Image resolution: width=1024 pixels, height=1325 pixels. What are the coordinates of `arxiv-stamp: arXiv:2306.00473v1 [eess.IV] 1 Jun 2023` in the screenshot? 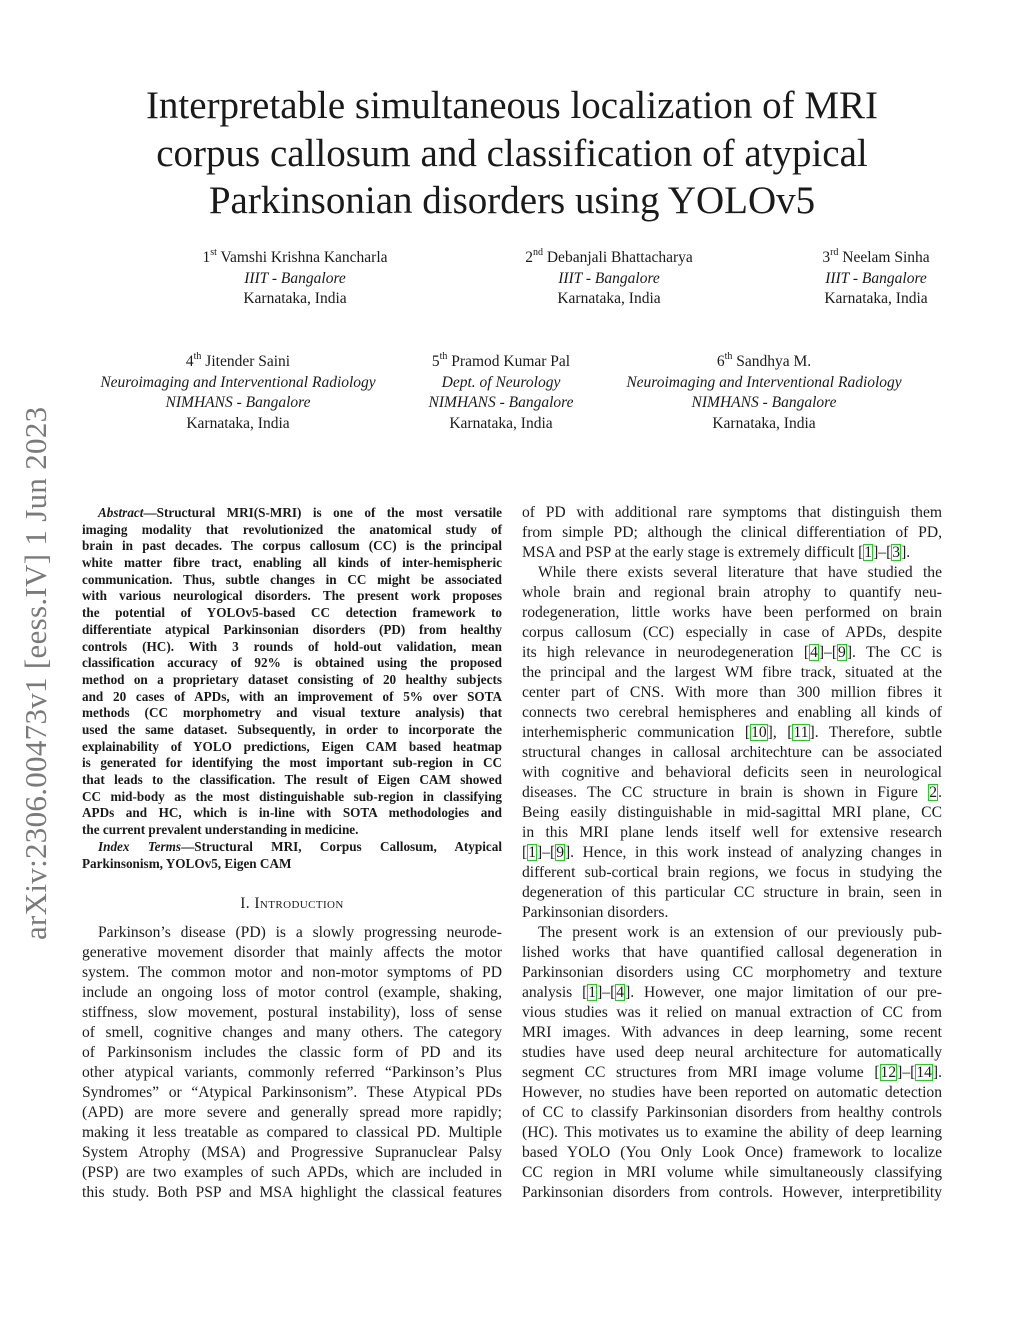 It's located at (35, 673).